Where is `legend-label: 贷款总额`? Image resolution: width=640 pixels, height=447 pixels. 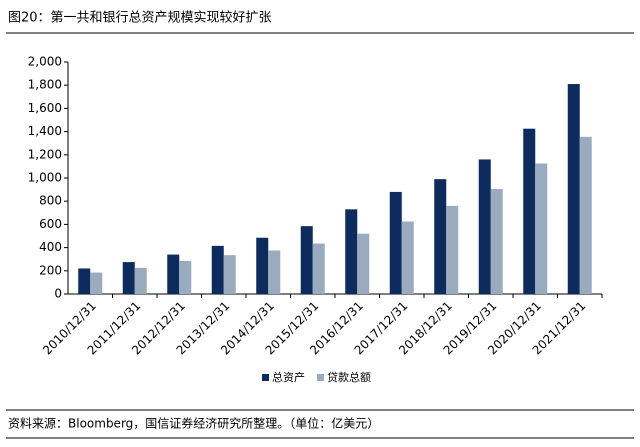 legend-label: 贷款总额 is located at coordinates (349, 377).